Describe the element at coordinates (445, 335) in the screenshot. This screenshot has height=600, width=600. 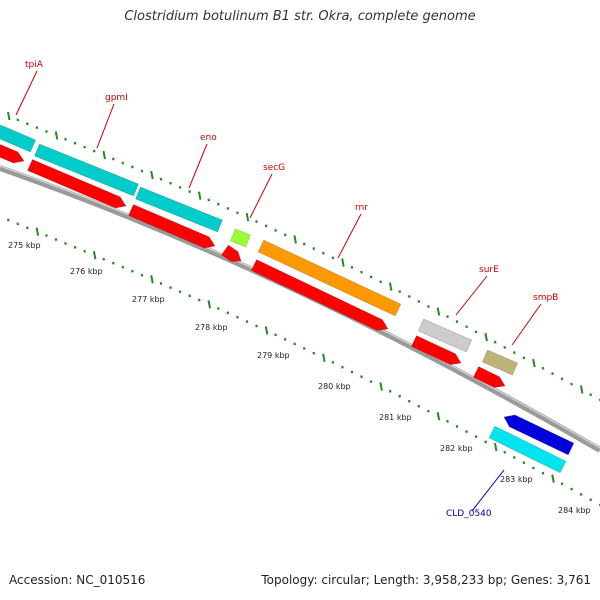
I see `gene-feature-surE` at that location.